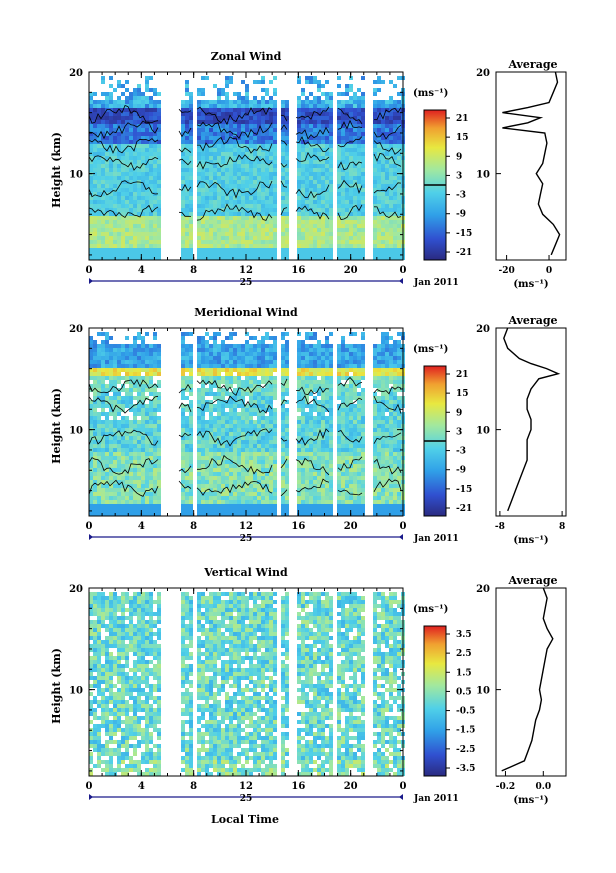  I want to click on colorbar-tick-label: 3.5, so click(464, 635).